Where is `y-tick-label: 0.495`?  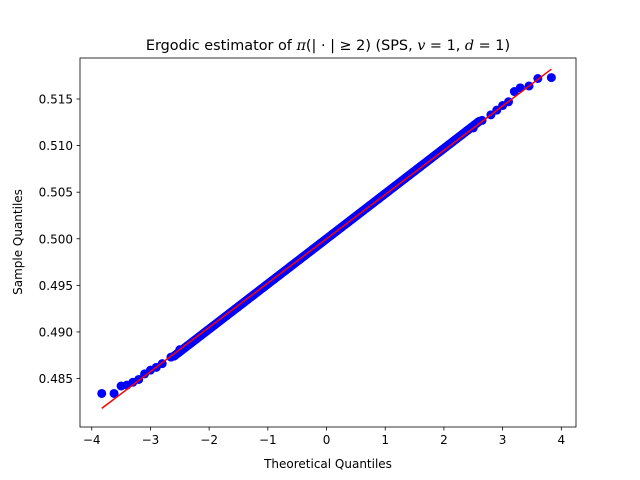
y-tick-label: 0.495 is located at coordinates (56, 286).